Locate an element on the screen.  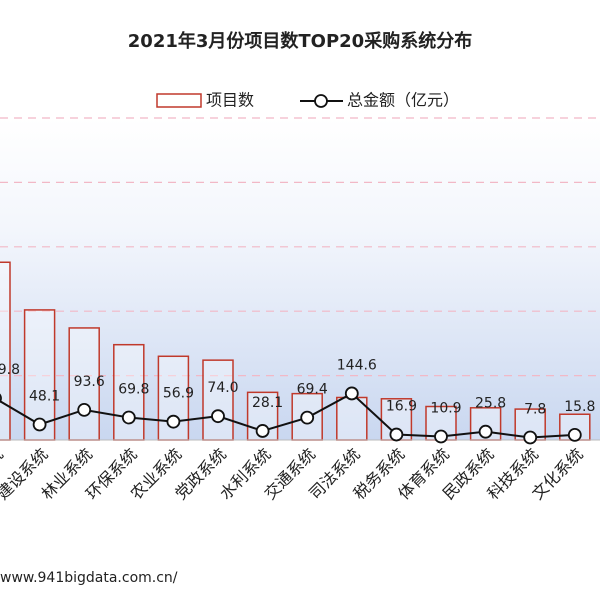
data-label: 28.1 is located at coordinates (267, 403).